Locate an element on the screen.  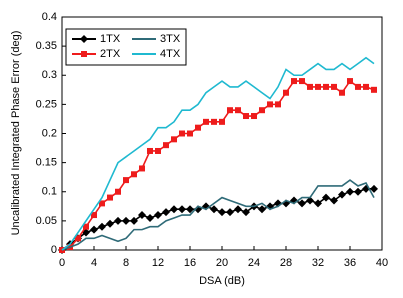
y-tick-label: 0.4 is located at coordinates (49, 17).